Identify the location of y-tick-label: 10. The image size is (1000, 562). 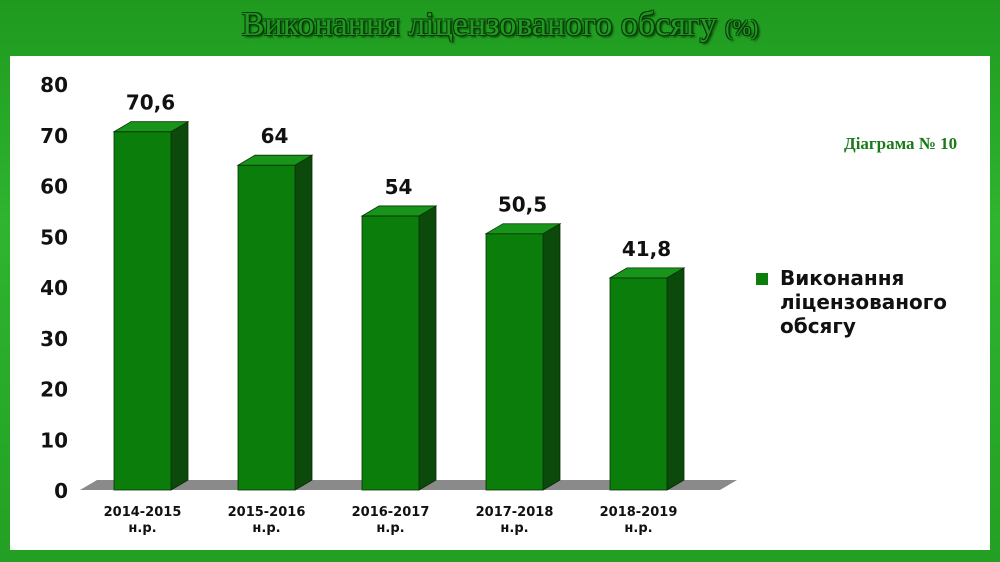
(54, 440).